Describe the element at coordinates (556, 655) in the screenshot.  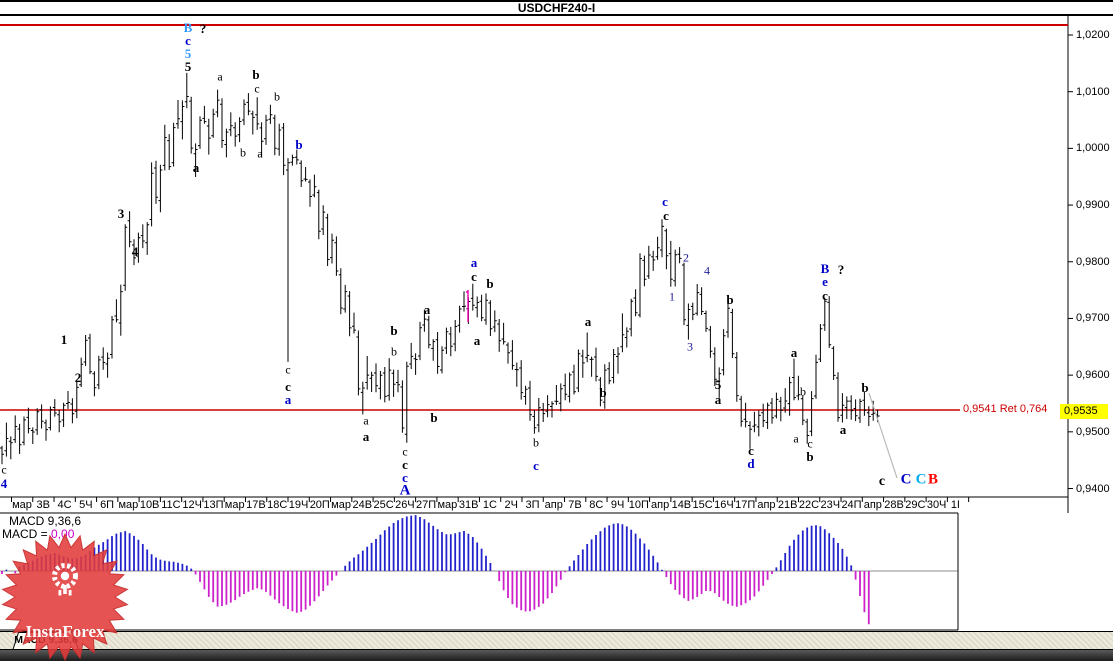
I see `bottom-strip` at that location.